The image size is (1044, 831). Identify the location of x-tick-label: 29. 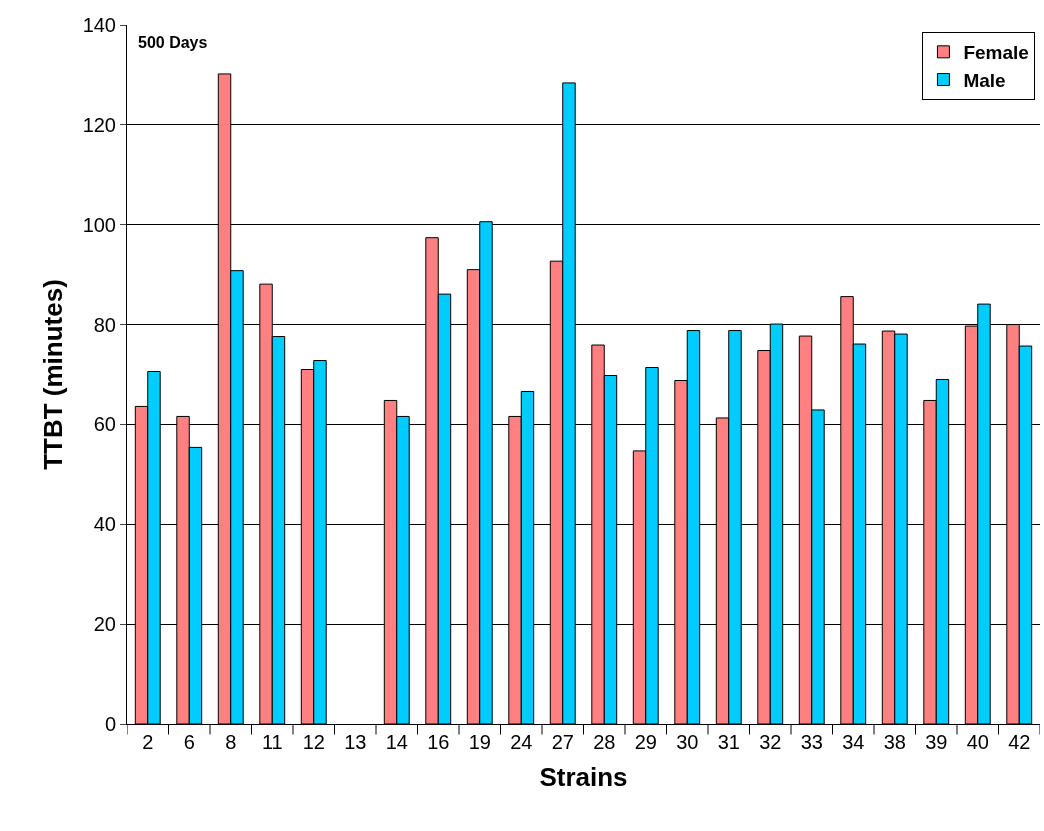
(645, 742).